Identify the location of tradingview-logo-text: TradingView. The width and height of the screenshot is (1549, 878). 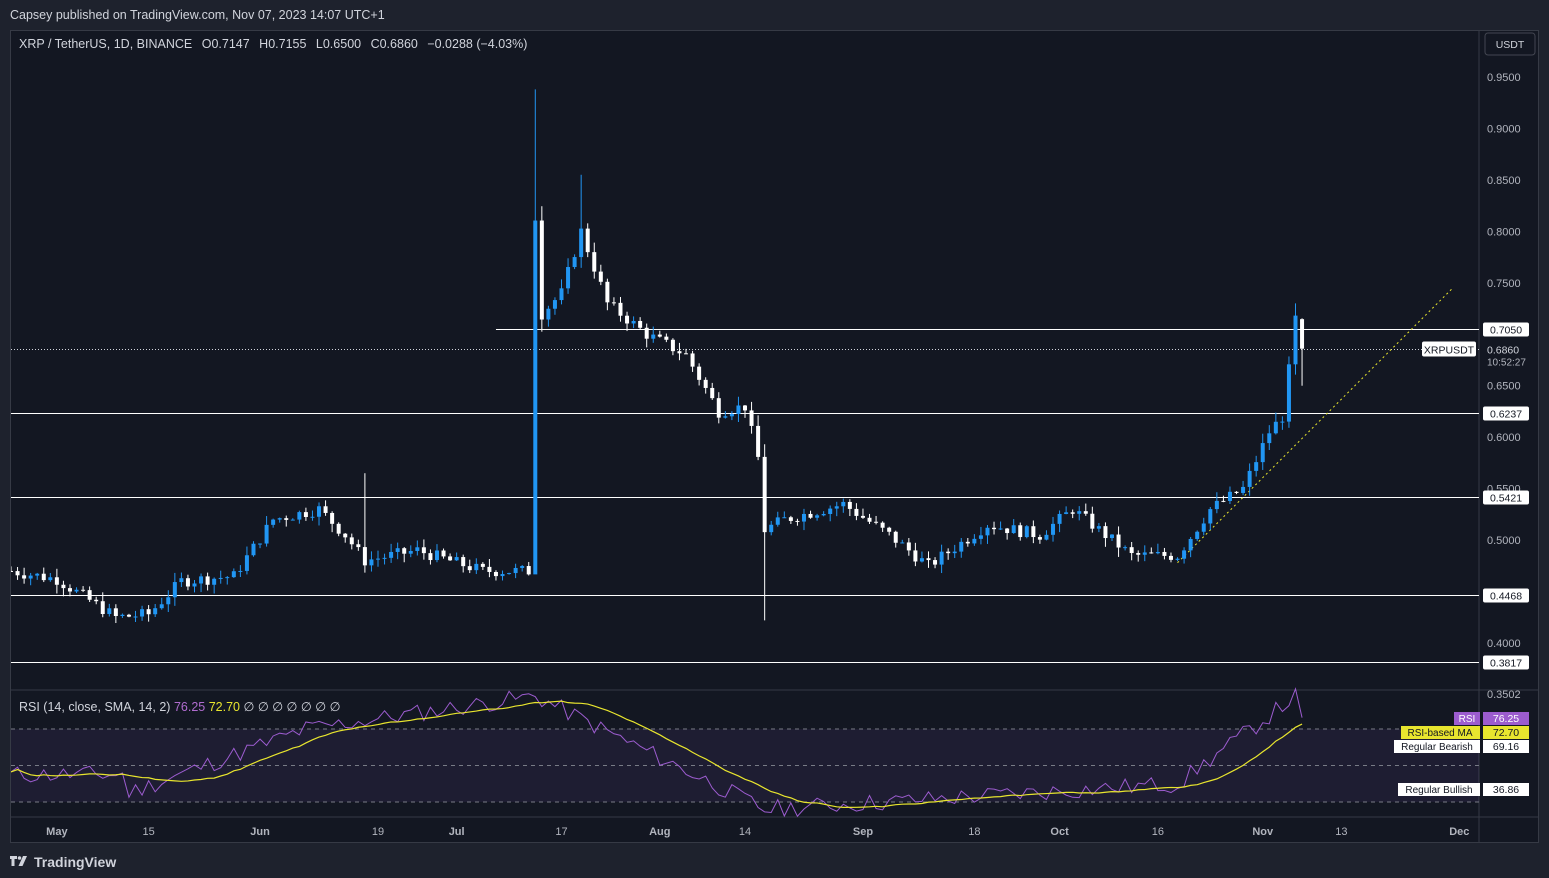
(75, 862).